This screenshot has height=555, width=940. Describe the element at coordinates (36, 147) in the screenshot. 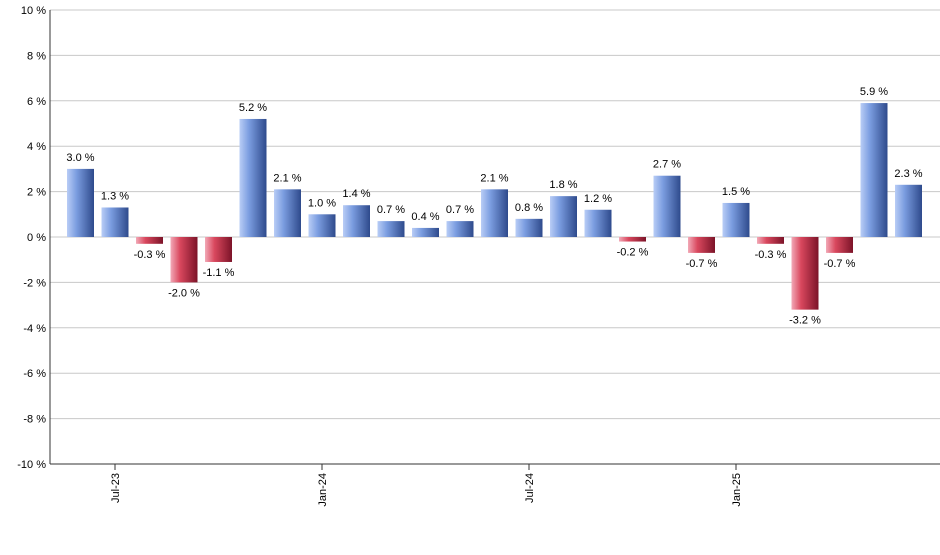

I see `y-tick-label: 4 %` at that location.